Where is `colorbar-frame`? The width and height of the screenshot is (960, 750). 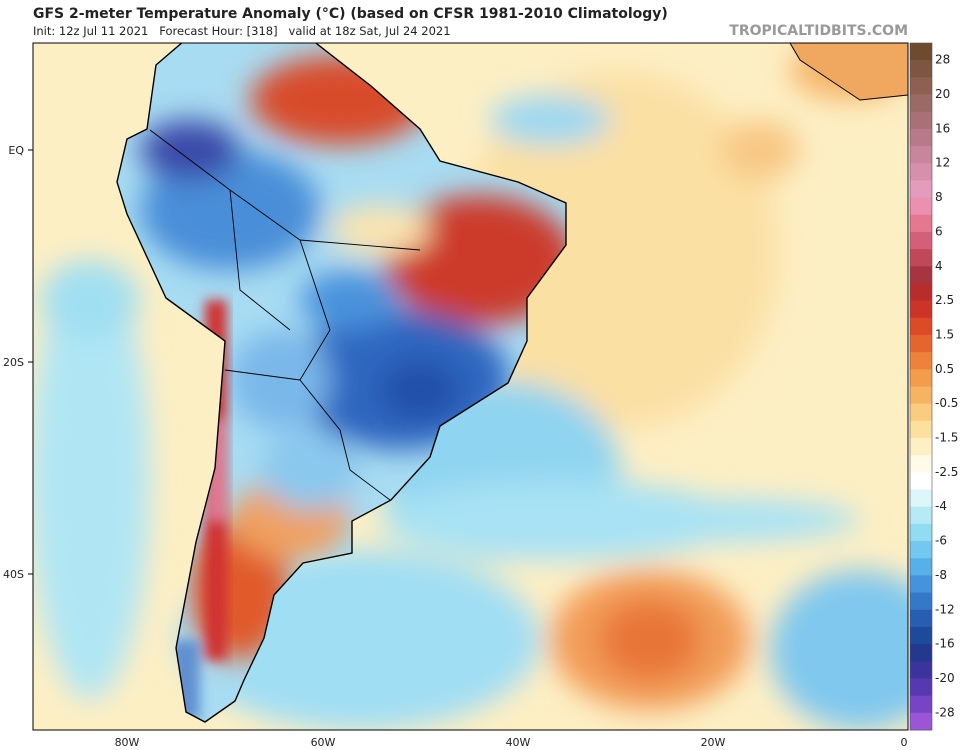 colorbar-frame is located at coordinates (921, 386).